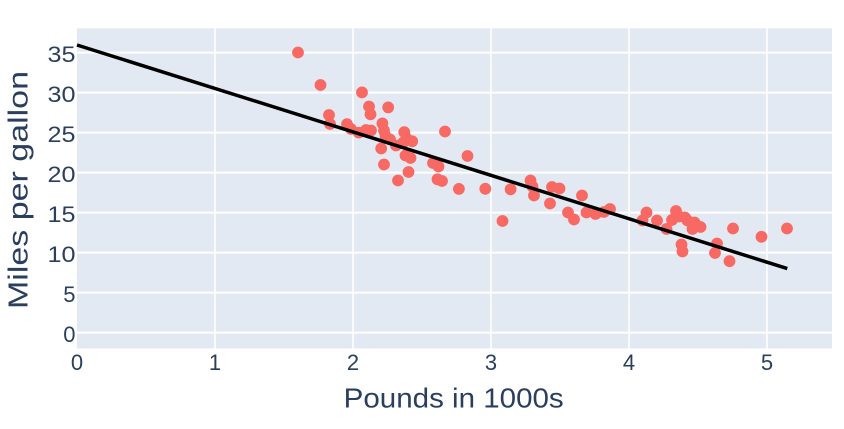 The image size is (844, 429). I want to click on svg-text: 35, so click(62, 54).